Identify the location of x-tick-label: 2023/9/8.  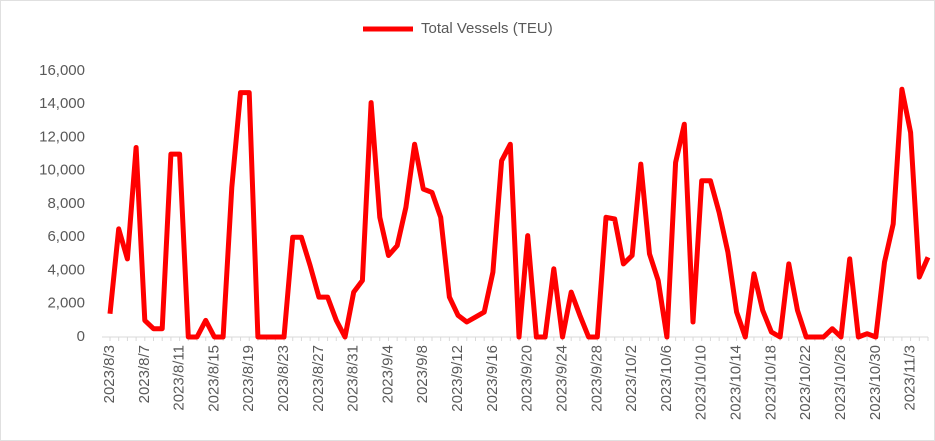
(422, 374).